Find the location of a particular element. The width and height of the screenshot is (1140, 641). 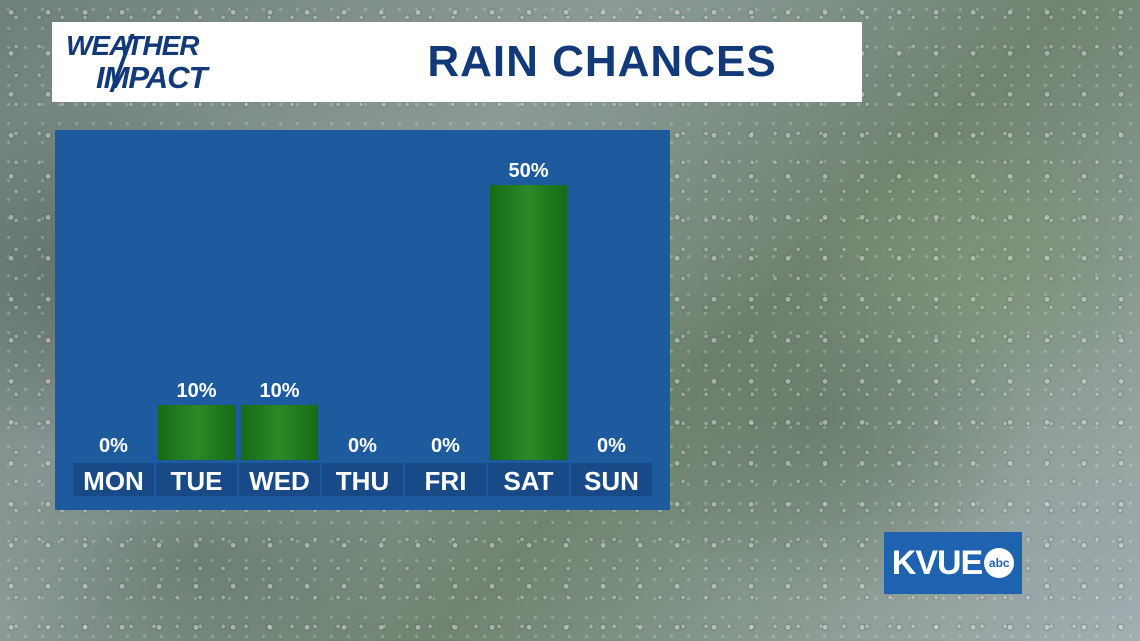

value-label-sun: 0% is located at coordinates (611, 446).